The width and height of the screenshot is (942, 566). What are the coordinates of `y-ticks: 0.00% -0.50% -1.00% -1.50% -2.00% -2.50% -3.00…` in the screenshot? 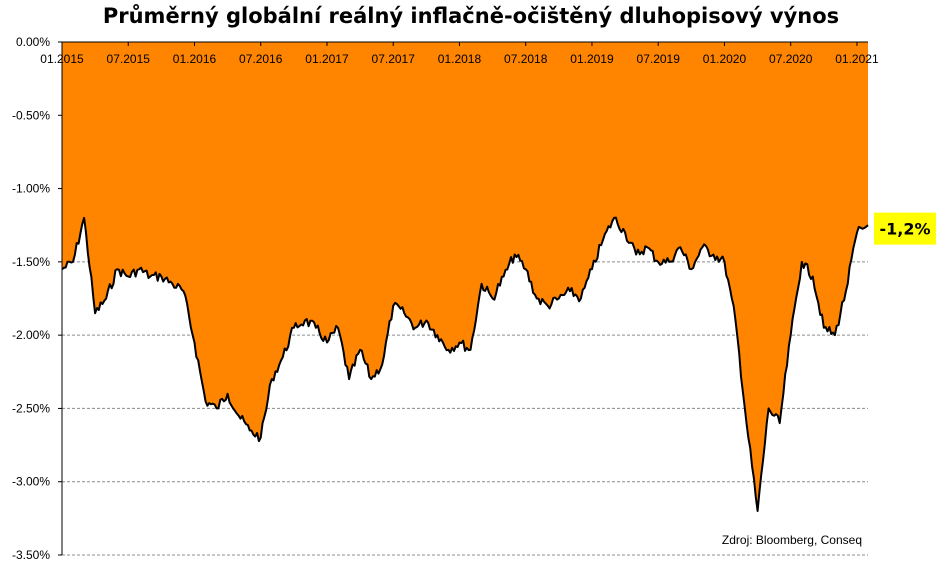 It's located at (37, 298).